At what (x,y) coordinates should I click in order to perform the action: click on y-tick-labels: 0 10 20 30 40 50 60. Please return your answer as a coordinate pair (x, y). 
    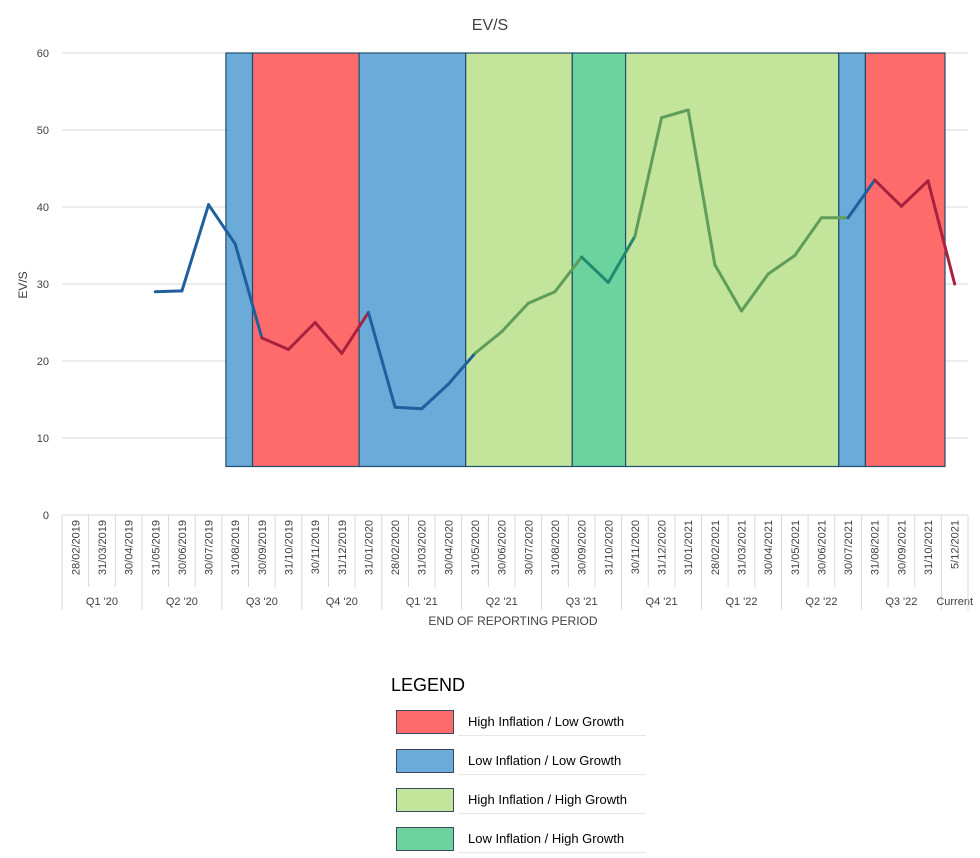
    Looking at the image, I should click on (43, 285).